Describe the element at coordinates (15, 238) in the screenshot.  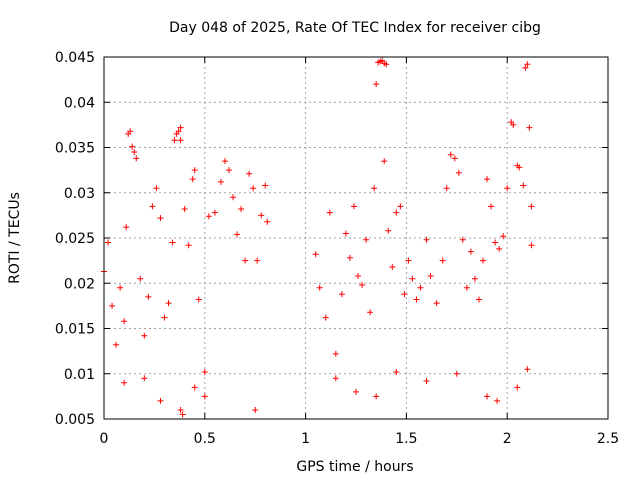
I see `y-axis-label: ROTI / TECUs` at that location.